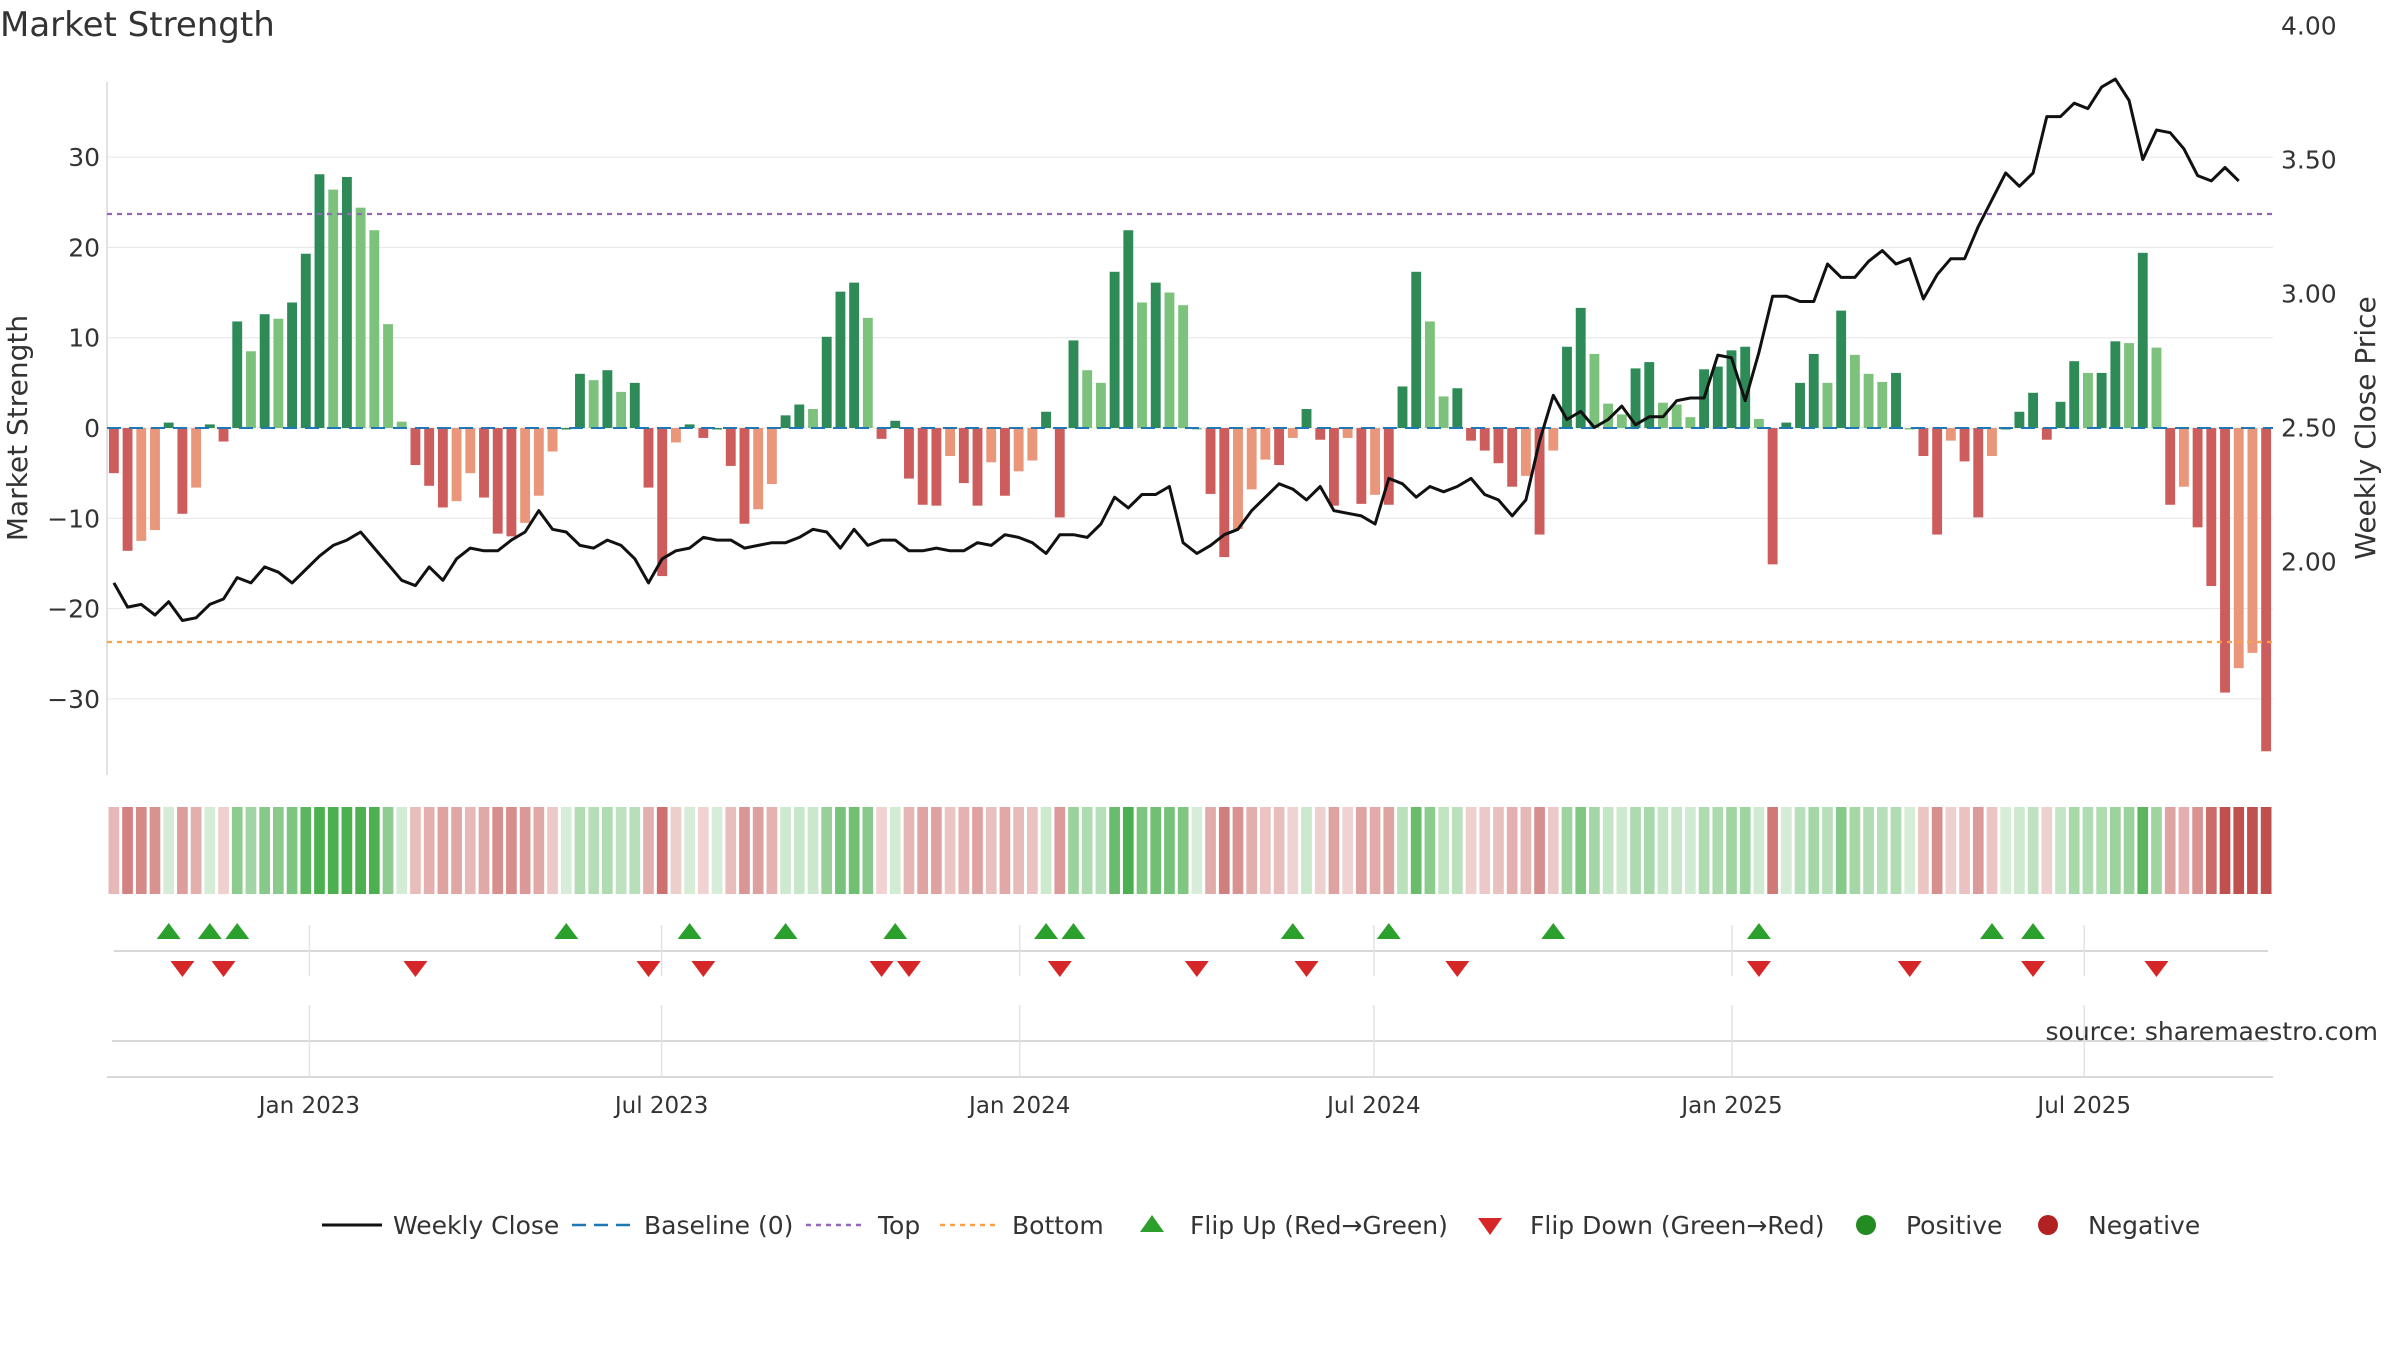 Image resolution: width=2400 pixels, height=1350 pixels. I want to click on y-tick-label: 20, so click(84, 247).